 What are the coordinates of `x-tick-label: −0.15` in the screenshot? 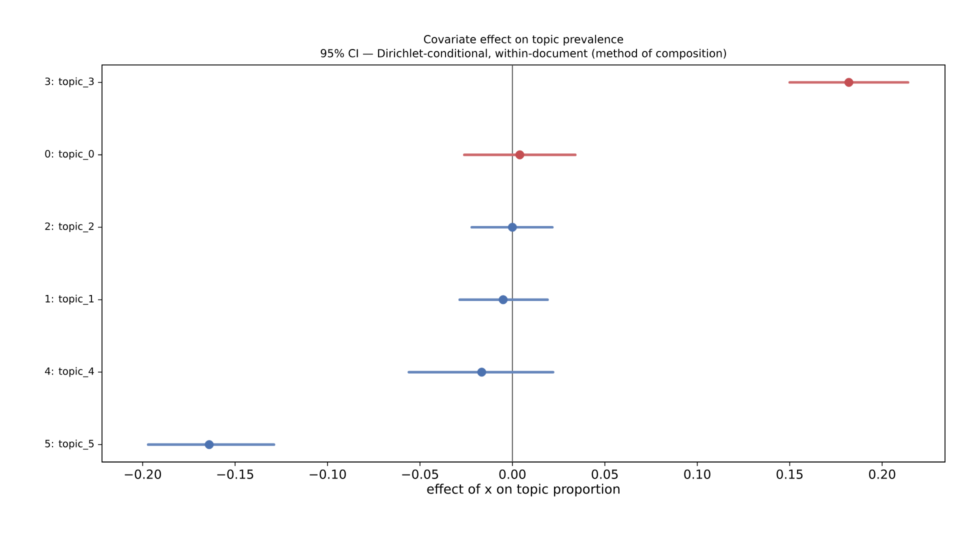 It's located at (235, 474).